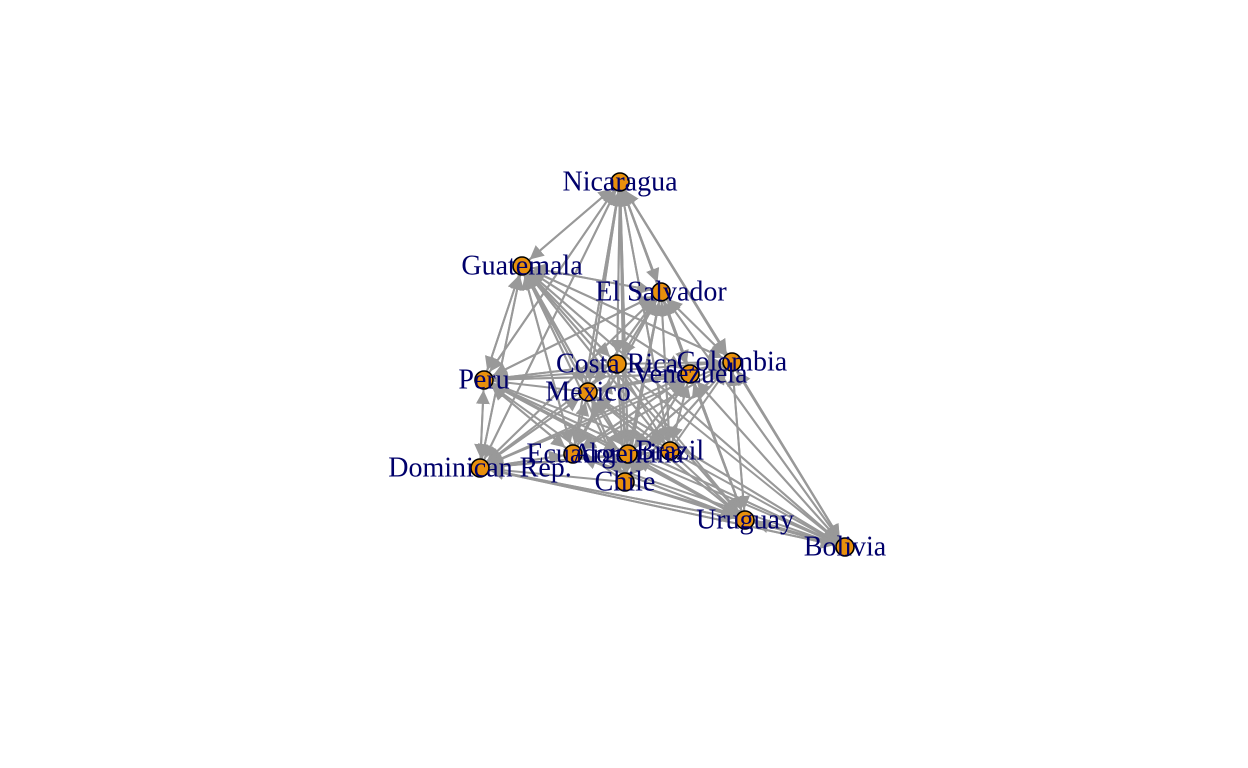 The width and height of the screenshot is (1248, 768). I want to click on edge-chile-to-nicaragua, so click(620, 332).